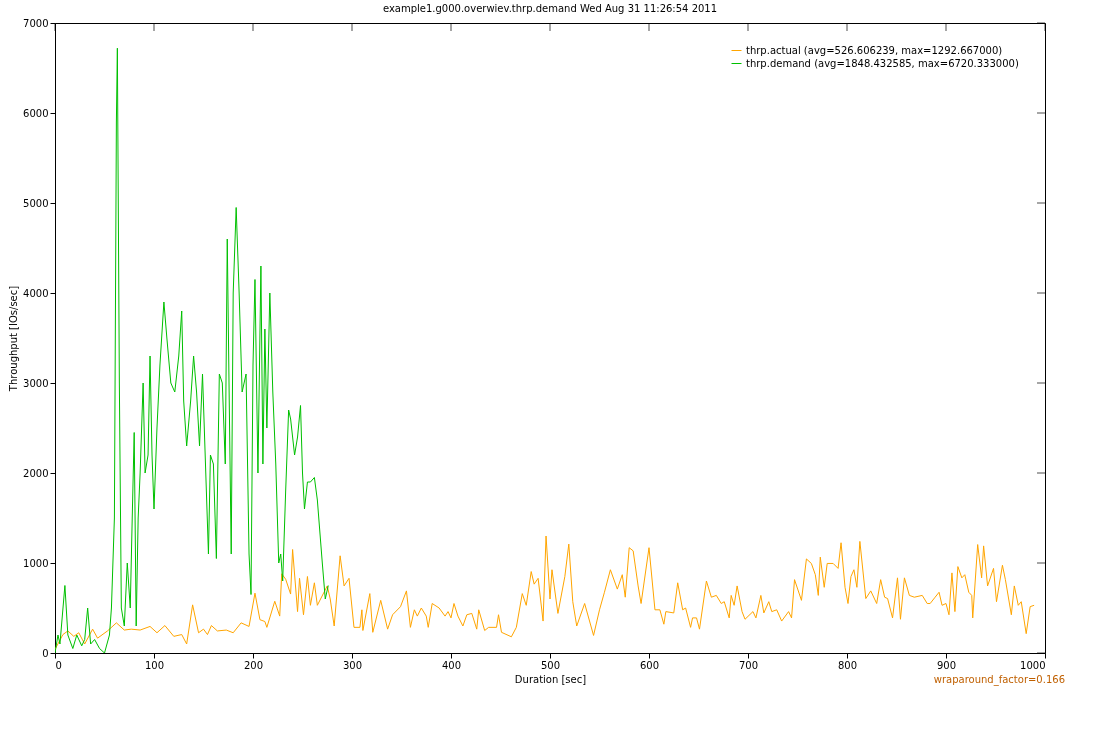 The width and height of the screenshot is (1103, 729). I want to click on y-tick-label: 5000, so click(36, 203).